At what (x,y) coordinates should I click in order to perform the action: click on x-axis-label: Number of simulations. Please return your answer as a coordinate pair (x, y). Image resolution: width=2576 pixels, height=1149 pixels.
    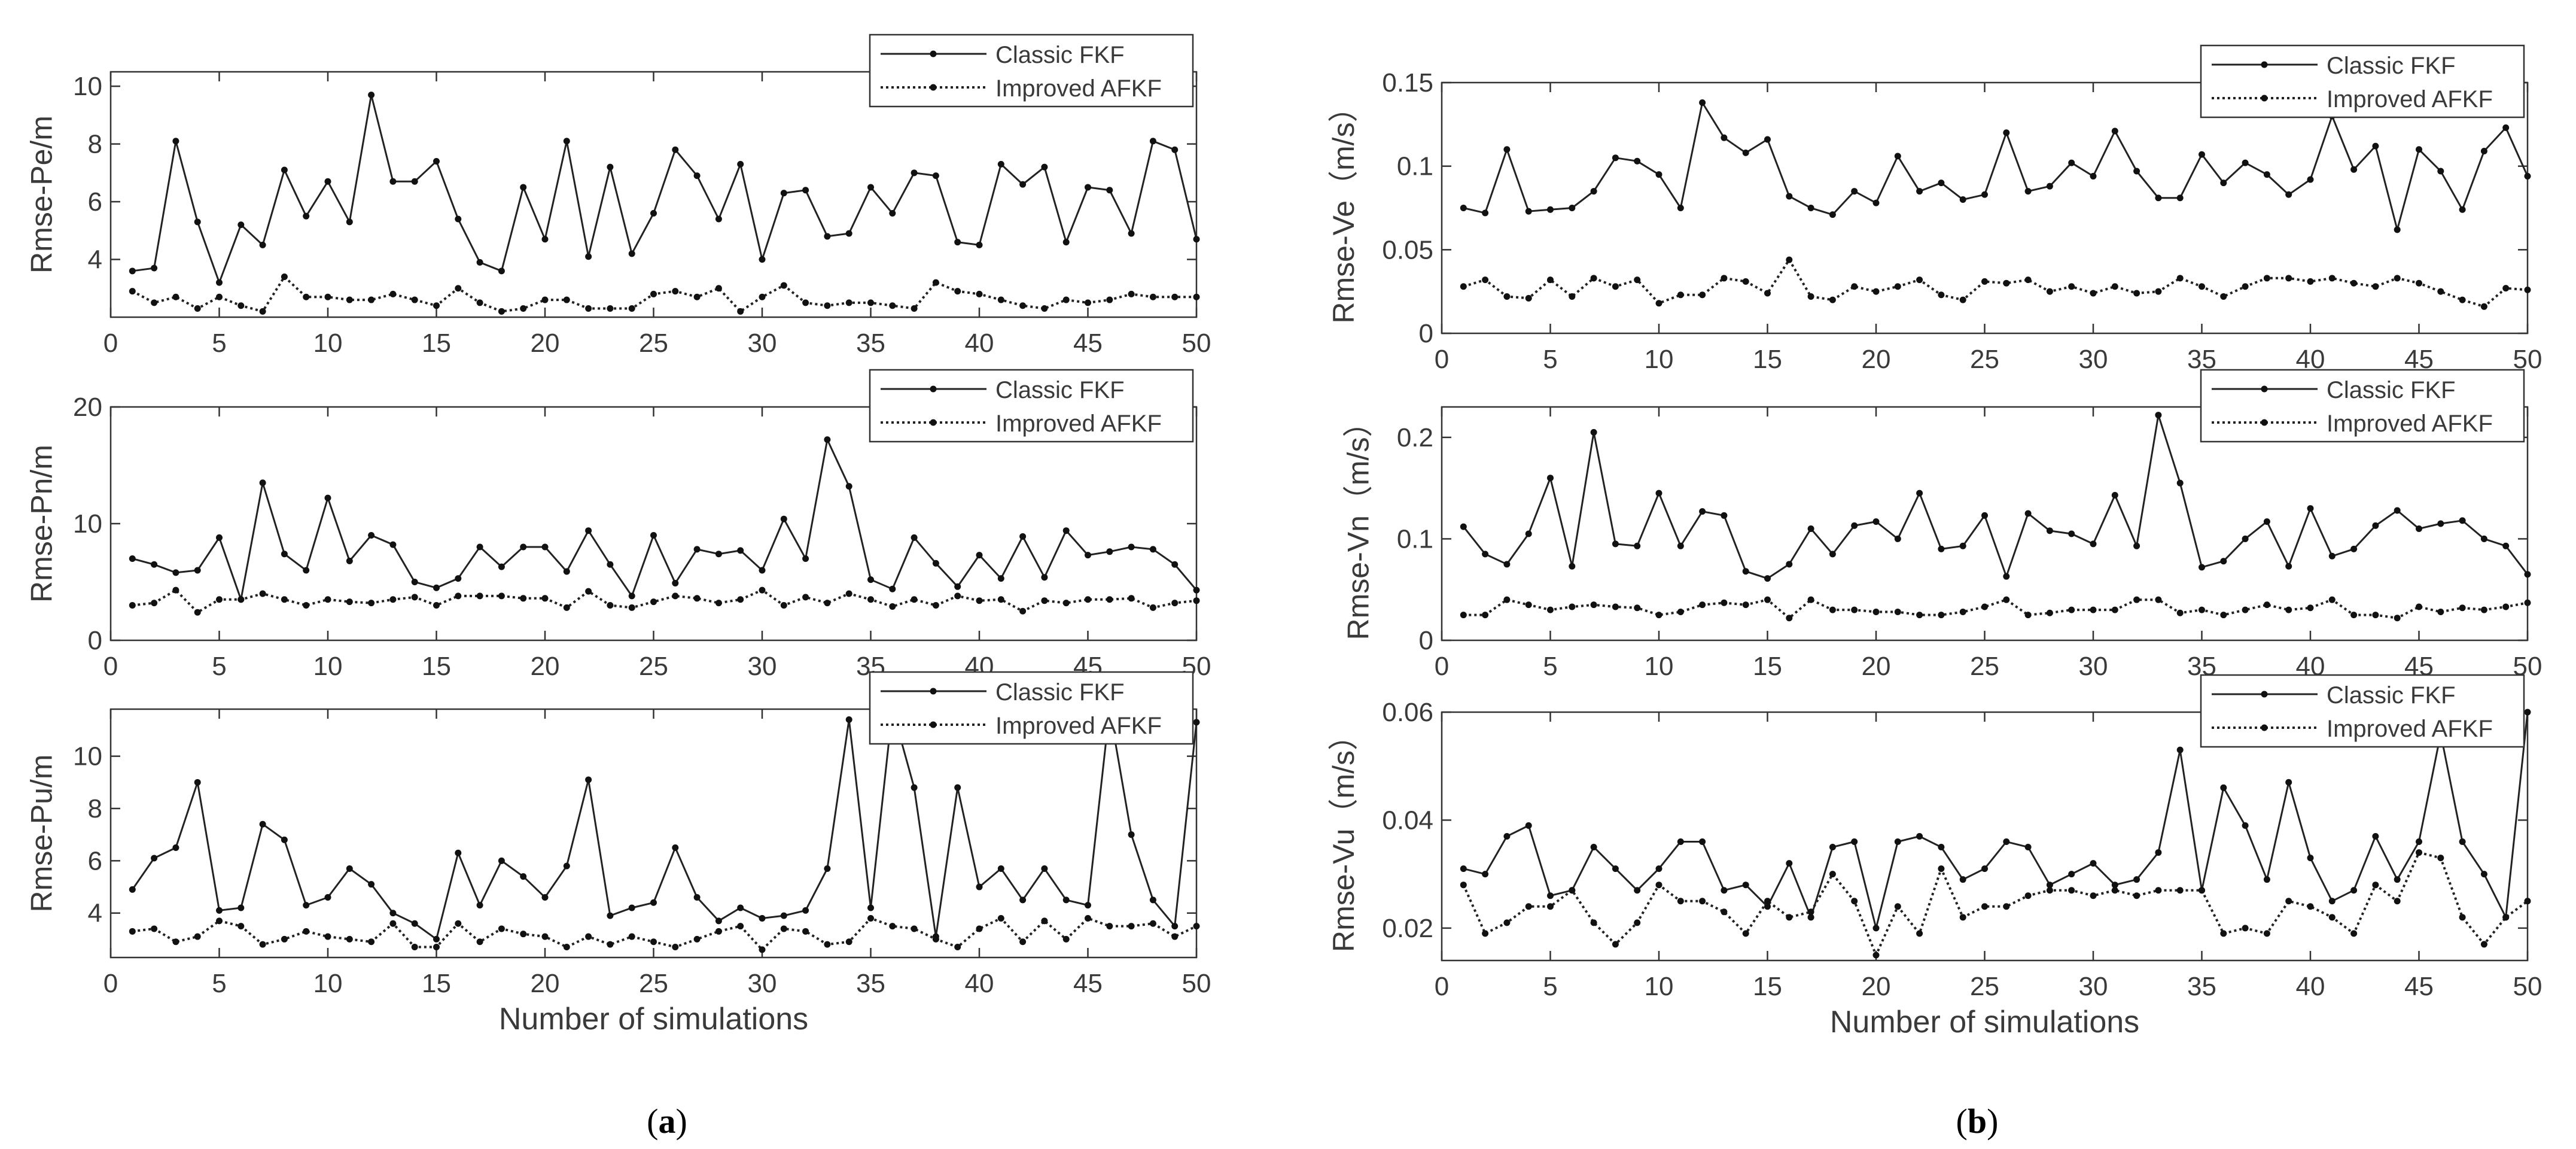
    Looking at the image, I should click on (1984, 1022).